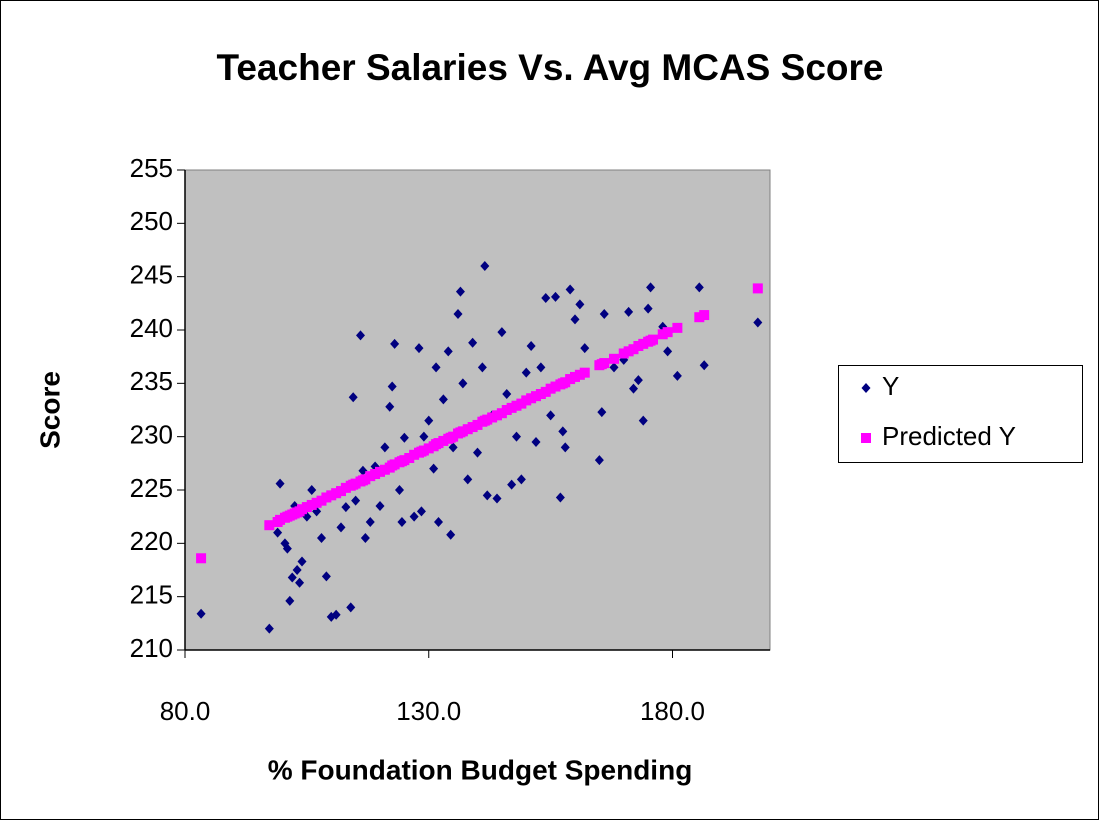 The height and width of the screenshot is (820, 1099). What do you see at coordinates (151, 221) in the screenshot?
I see `y-tick-label: 250` at bounding box center [151, 221].